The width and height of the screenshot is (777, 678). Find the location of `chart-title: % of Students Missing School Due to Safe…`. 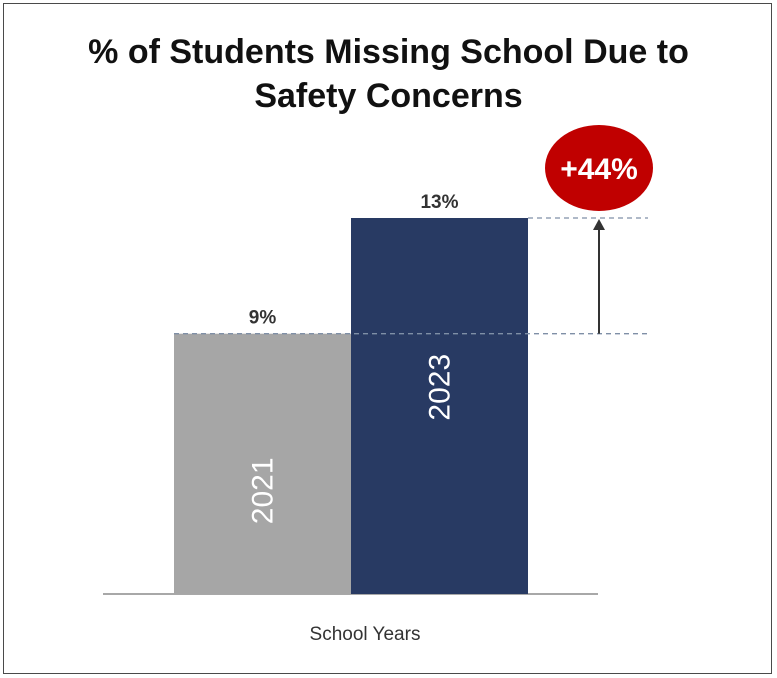

chart-title: % of Students Missing School Due to Safe… is located at coordinates (388, 74).